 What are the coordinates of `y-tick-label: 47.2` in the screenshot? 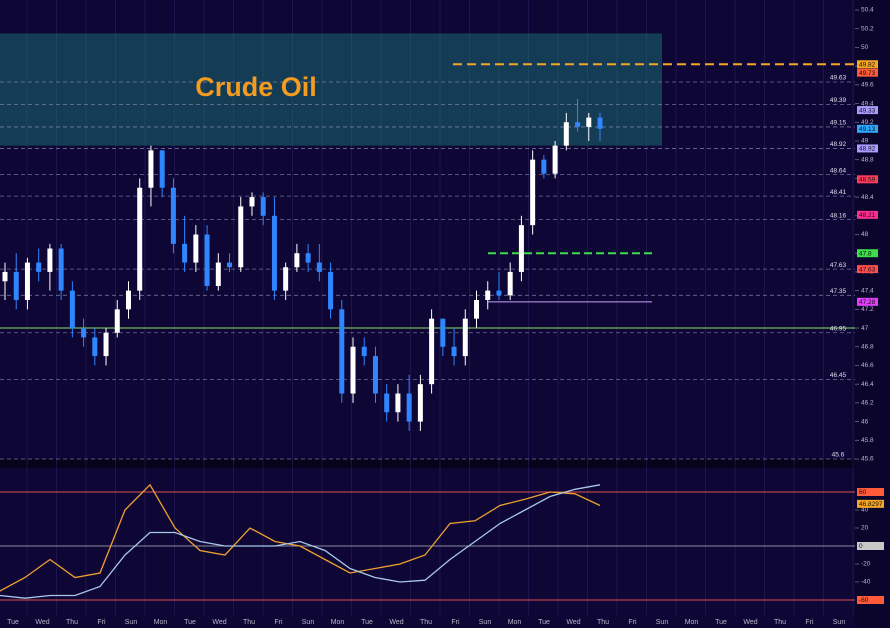 It's located at (867, 309).